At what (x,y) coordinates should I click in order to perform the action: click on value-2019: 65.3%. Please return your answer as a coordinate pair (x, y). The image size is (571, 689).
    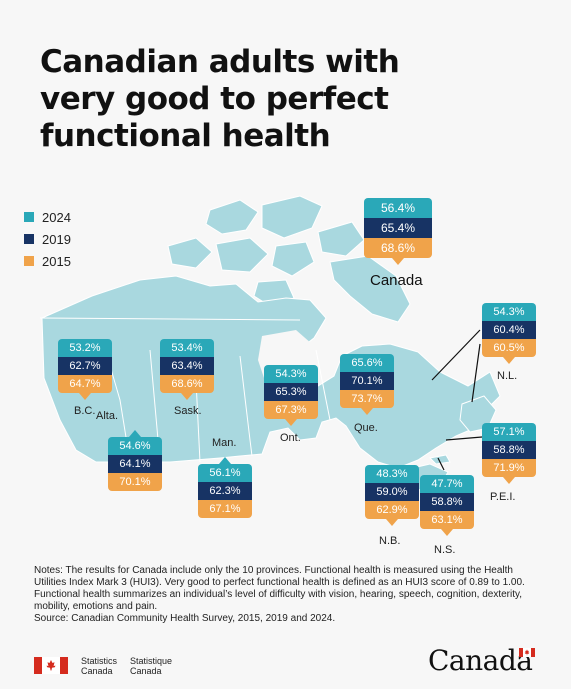
    Looking at the image, I should click on (291, 392).